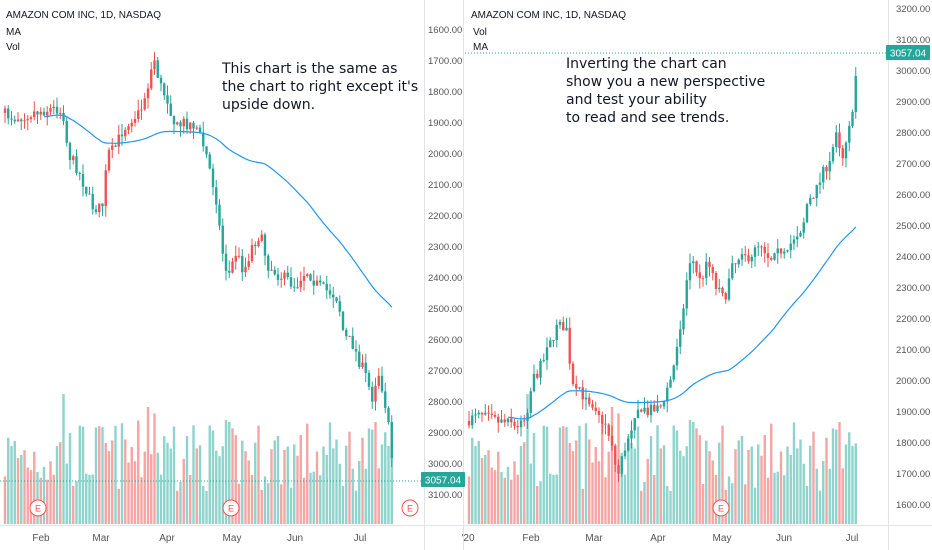 Image resolution: width=932 pixels, height=550 pixels. What do you see at coordinates (913, 288) in the screenshot?
I see `right-y-tick-label: 2300.00` at bounding box center [913, 288].